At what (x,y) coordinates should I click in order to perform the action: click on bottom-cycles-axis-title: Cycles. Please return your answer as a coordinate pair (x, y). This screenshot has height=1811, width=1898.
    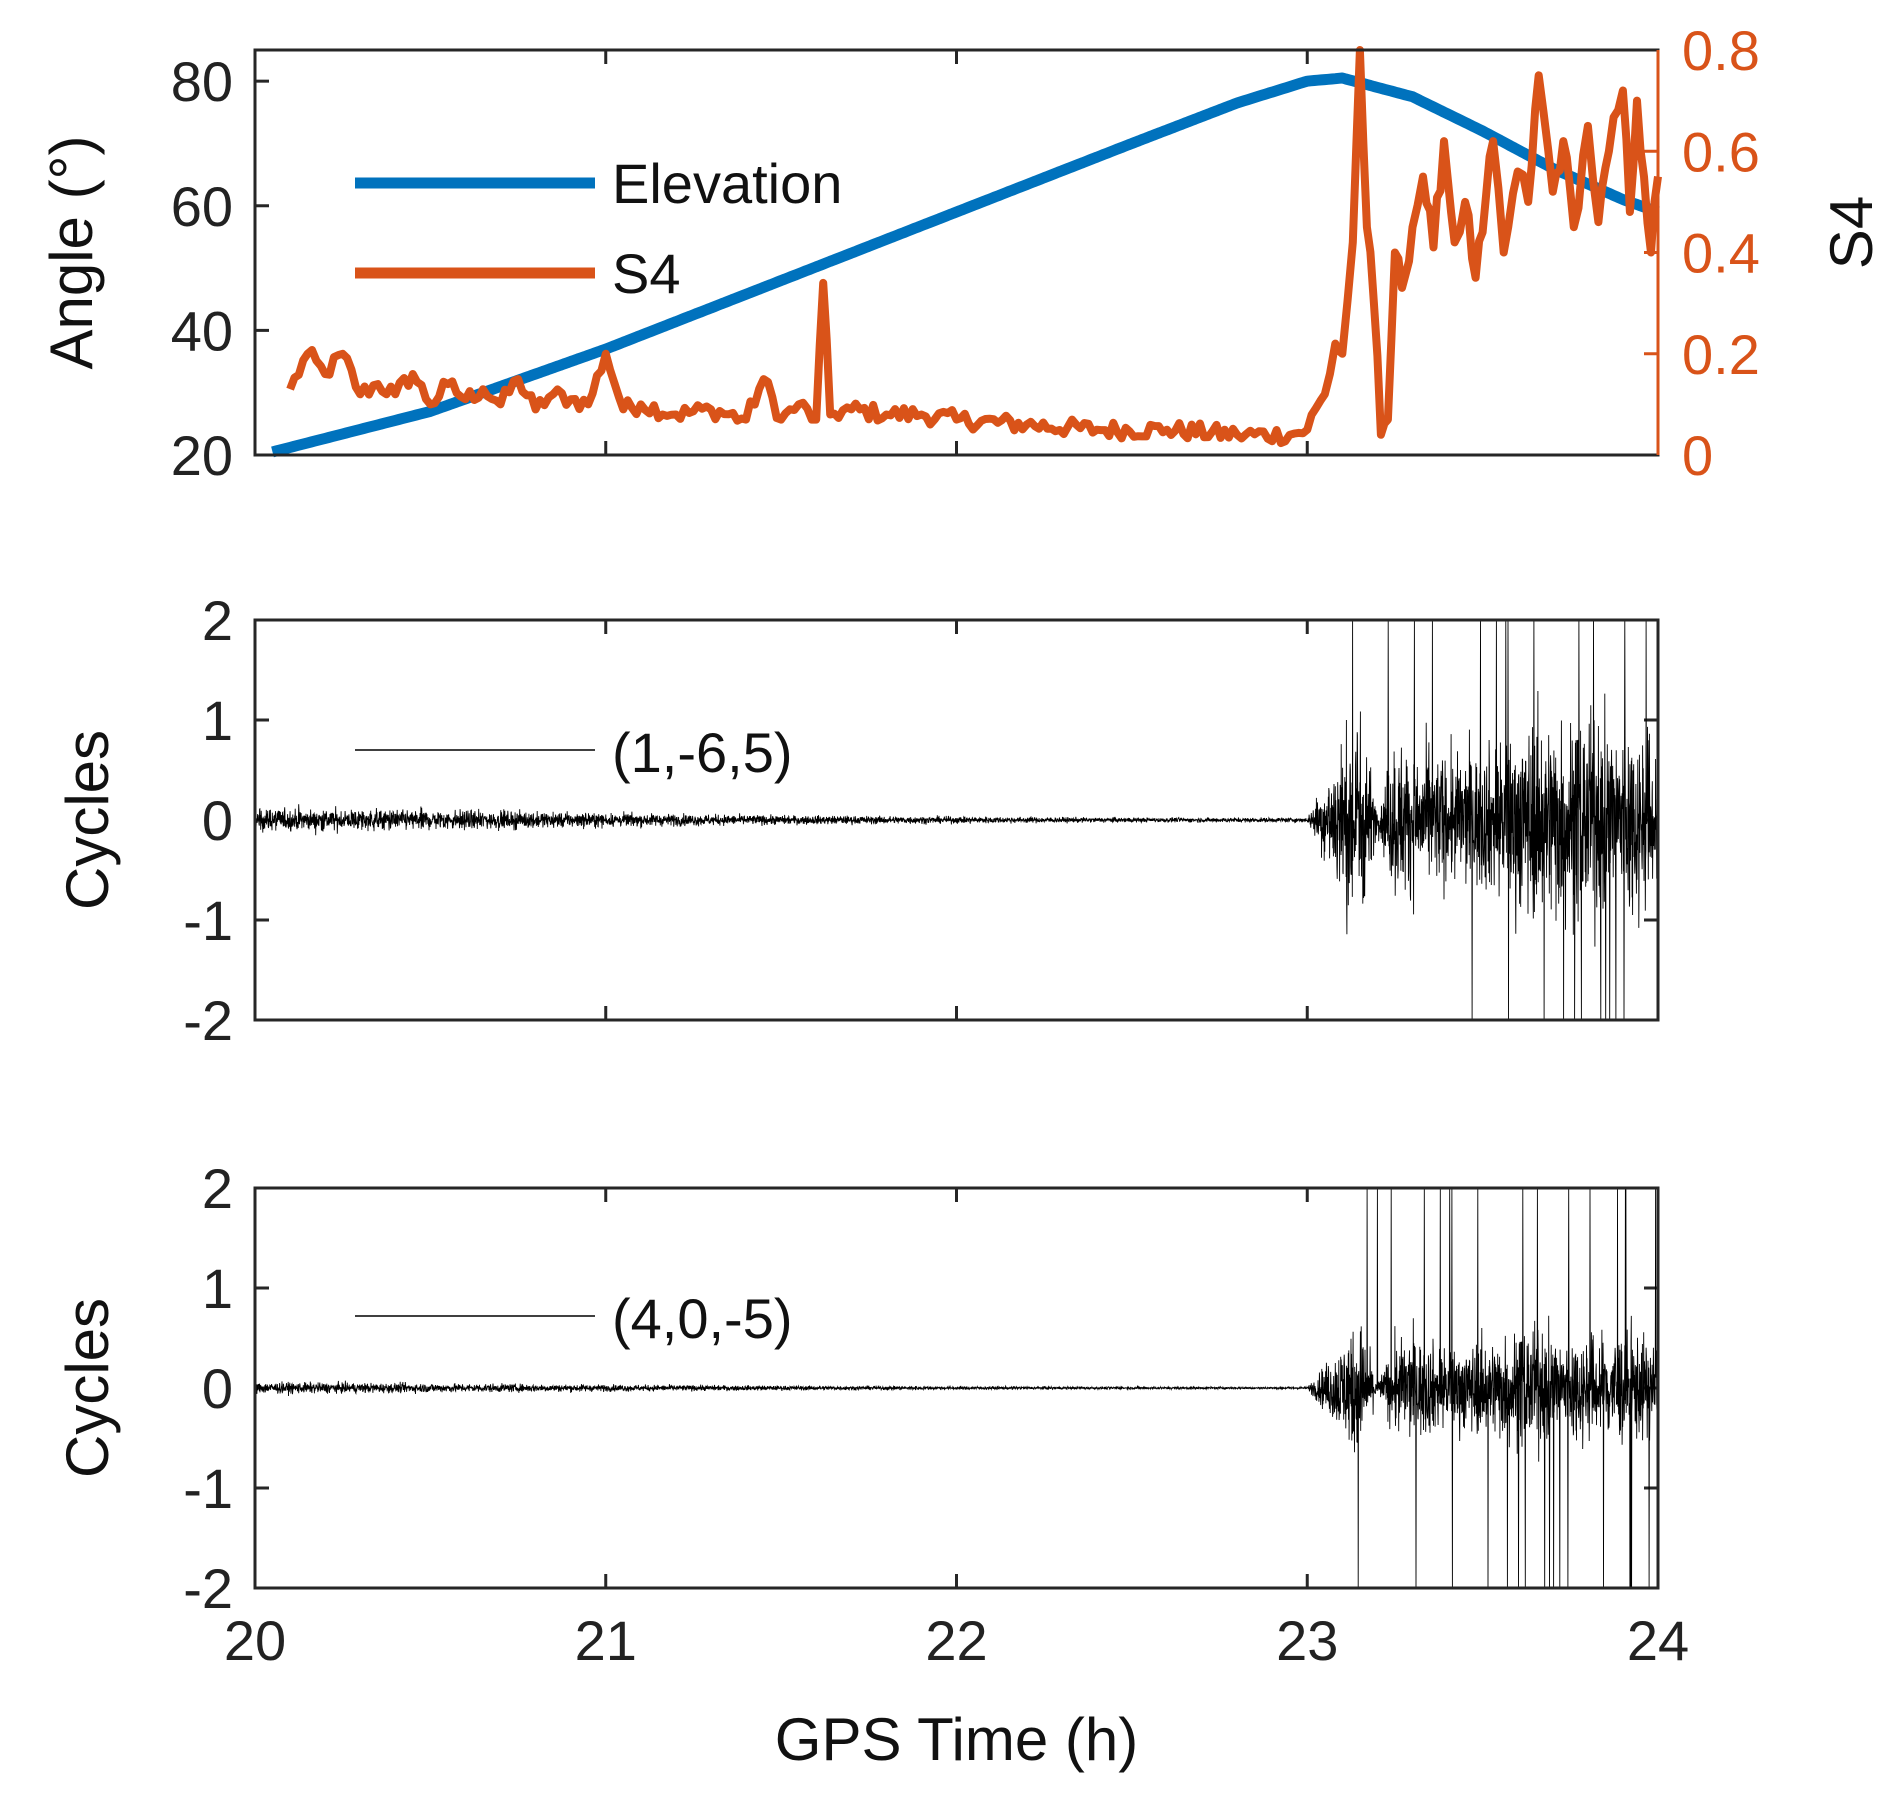
    Looking at the image, I should click on (87, 1388).